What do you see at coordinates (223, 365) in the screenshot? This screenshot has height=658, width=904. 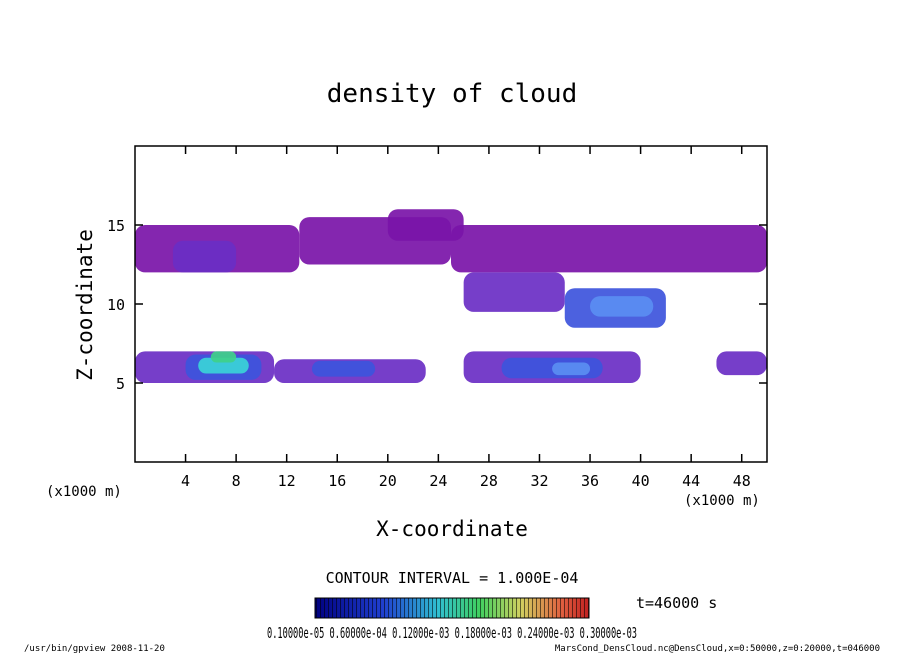 I see `density-region-cyan` at bounding box center [223, 365].